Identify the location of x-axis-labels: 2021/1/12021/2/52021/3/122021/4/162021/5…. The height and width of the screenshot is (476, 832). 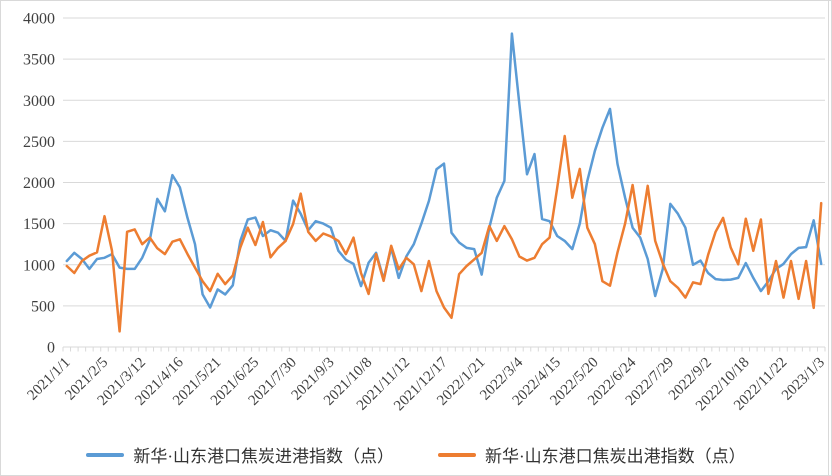
(426, 384).